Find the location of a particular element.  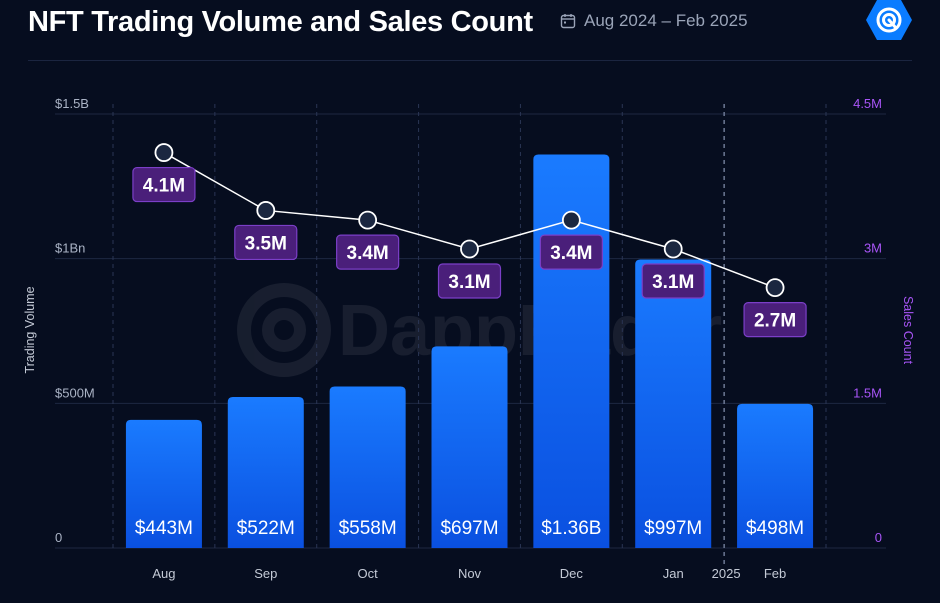

x-tick-label: Feb is located at coordinates (775, 573).